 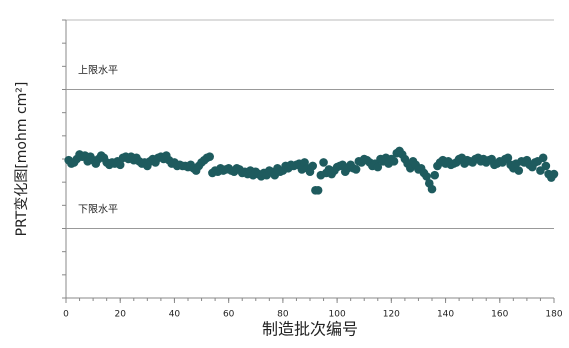 What do you see at coordinates (22, 159) in the screenshot?
I see `y-axis-title: PRT变化图[mohm cm²]` at bounding box center [22, 159].